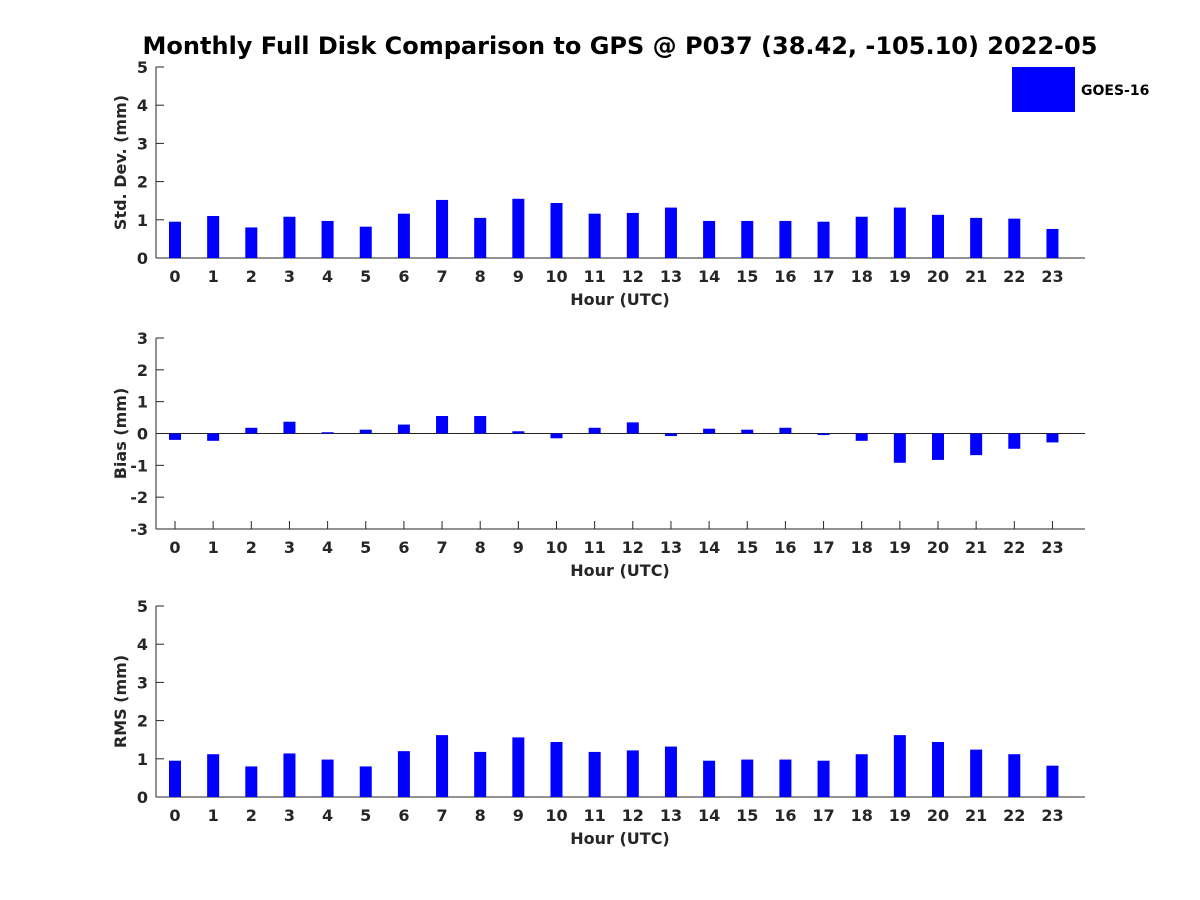 This screenshot has height=900, width=1200. What do you see at coordinates (633, 276) in the screenshot?
I see `x-tick-label: 12` at bounding box center [633, 276].